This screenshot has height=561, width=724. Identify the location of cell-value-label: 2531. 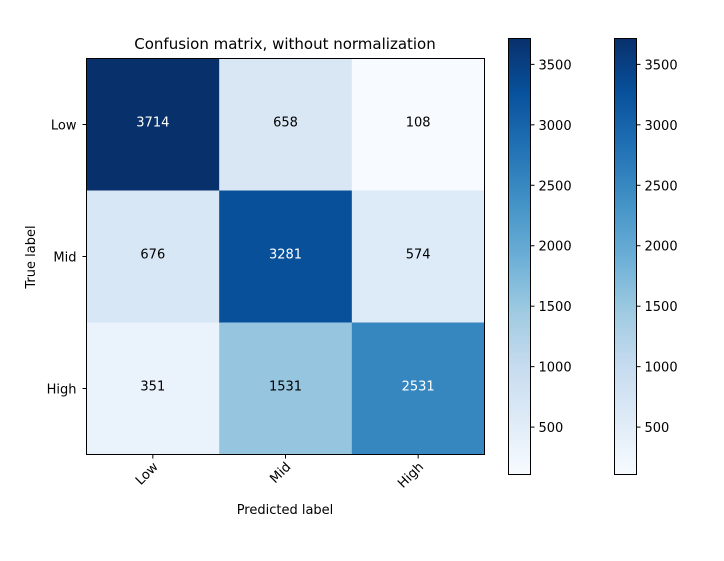
(418, 387).